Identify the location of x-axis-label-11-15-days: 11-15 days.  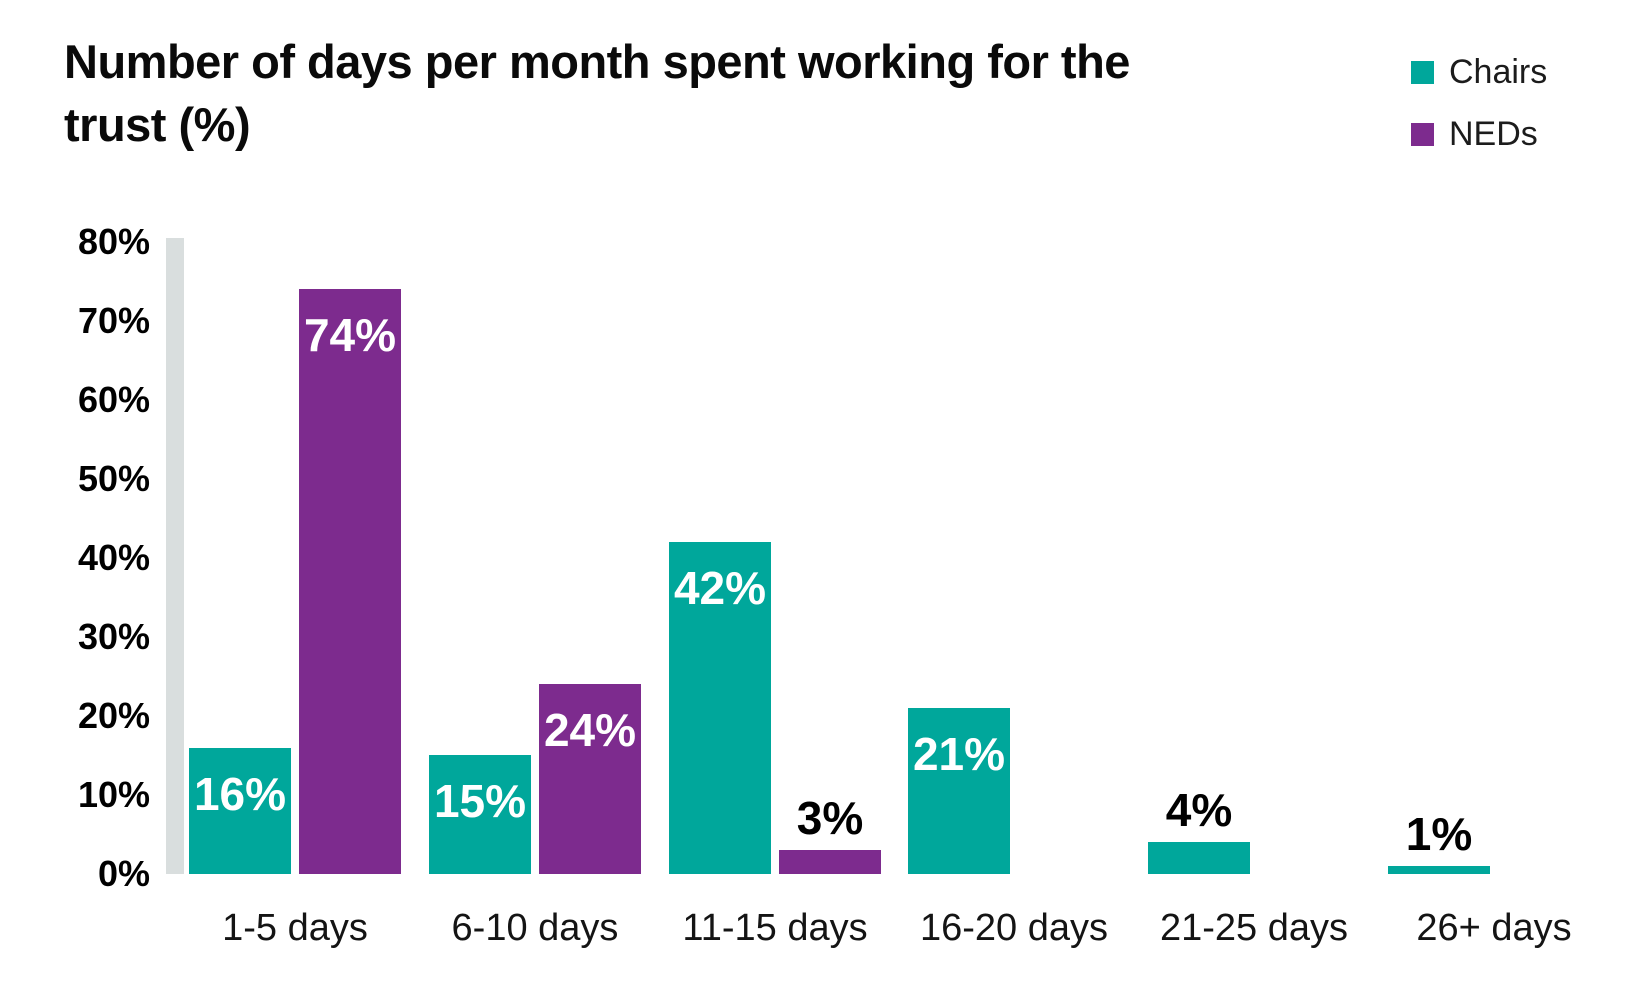
(775, 928).